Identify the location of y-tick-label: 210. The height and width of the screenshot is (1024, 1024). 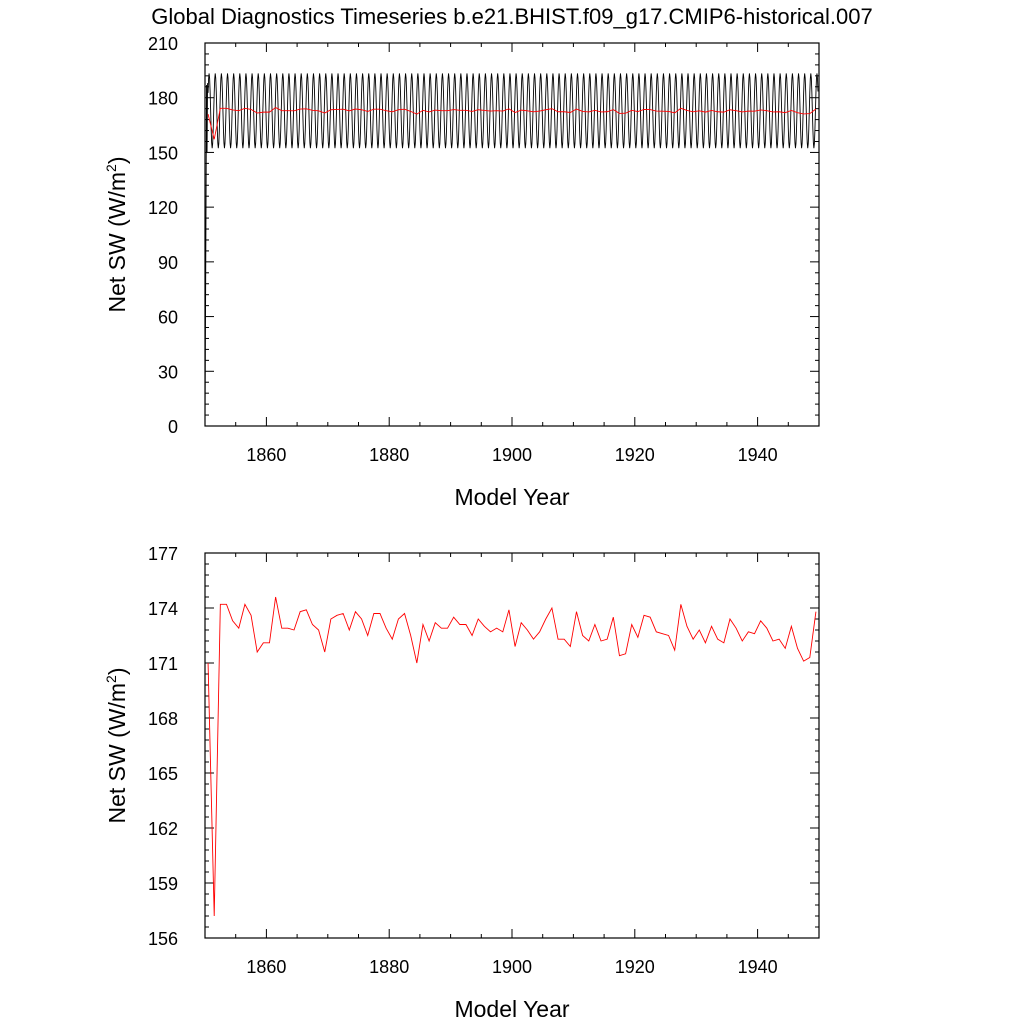
(163, 44).